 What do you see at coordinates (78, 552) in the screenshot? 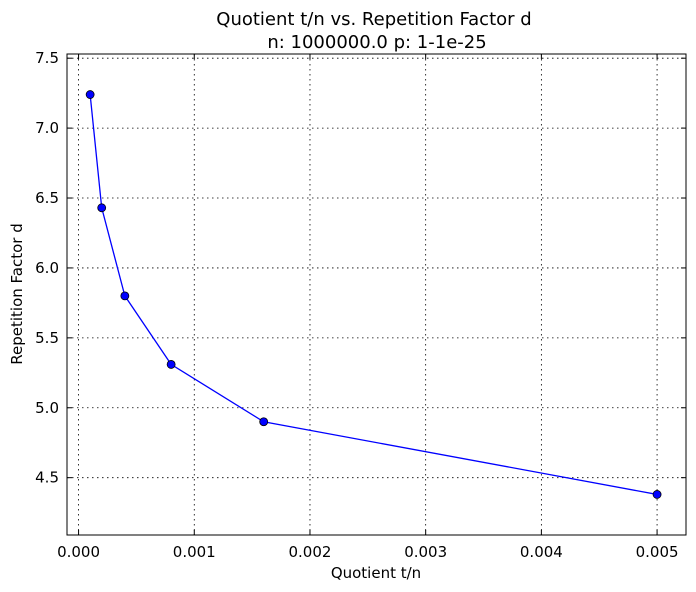
I see `x-tick-label: 0.000` at bounding box center [78, 552].